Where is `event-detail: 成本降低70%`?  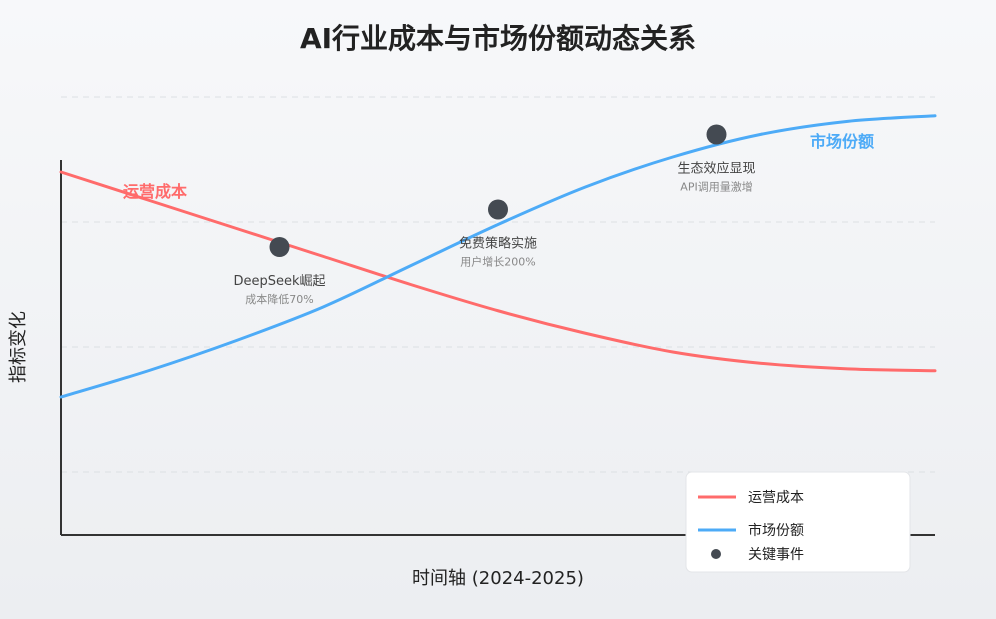 event-detail: 成本降低70% is located at coordinates (279, 299).